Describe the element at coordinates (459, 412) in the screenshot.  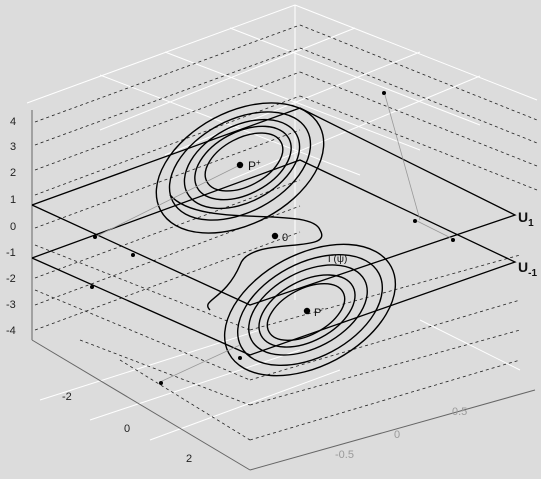
I see `y-tick: 0.5` at that location.